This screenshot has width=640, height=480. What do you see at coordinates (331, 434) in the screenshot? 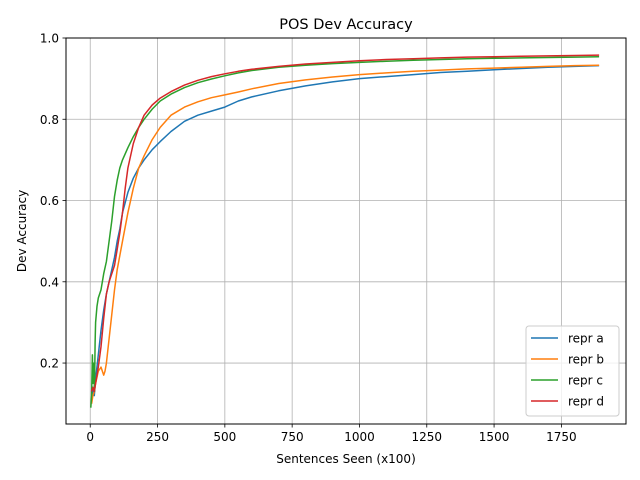
I see `x-axis: 0 250 500 750 1000 1250 1500 1750` at bounding box center [331, 434].